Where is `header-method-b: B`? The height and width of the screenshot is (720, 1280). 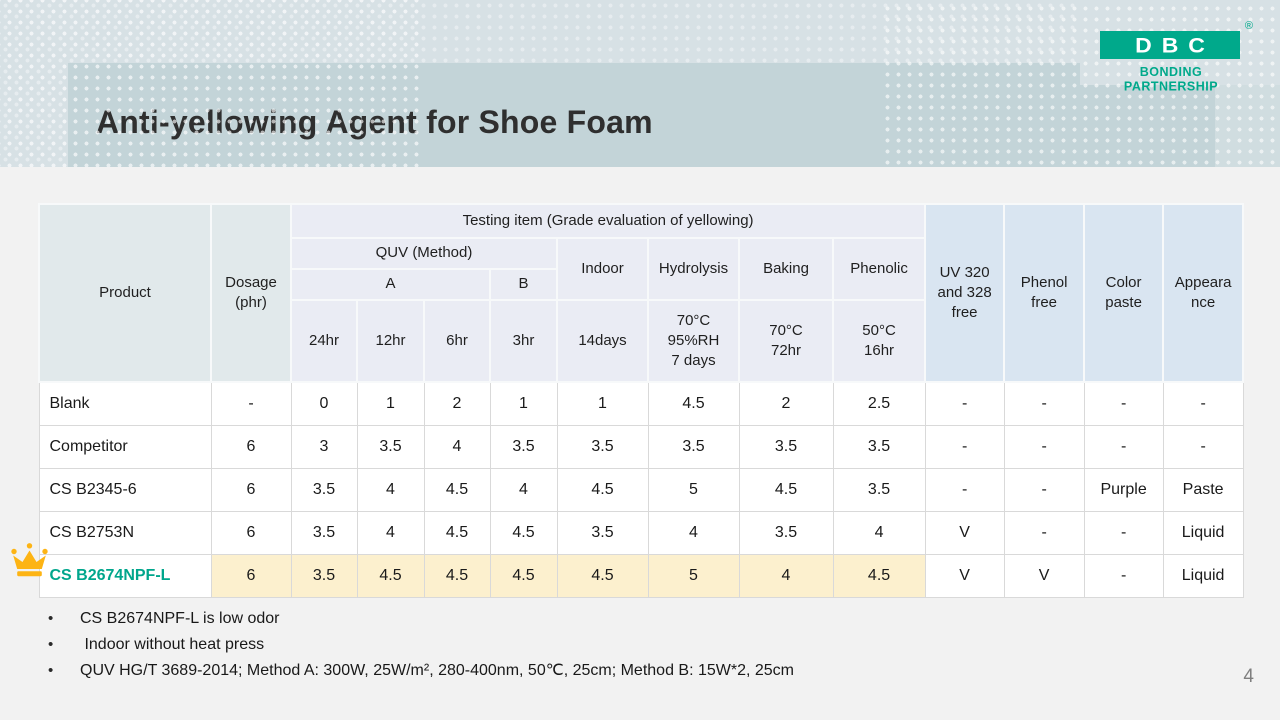 header-method-b: B is located at coordinates (523, 284).